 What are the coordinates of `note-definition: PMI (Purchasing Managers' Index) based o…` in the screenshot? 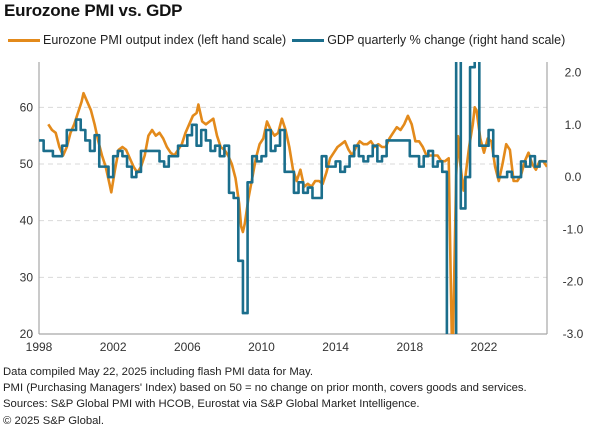 It's located at (265, 388).